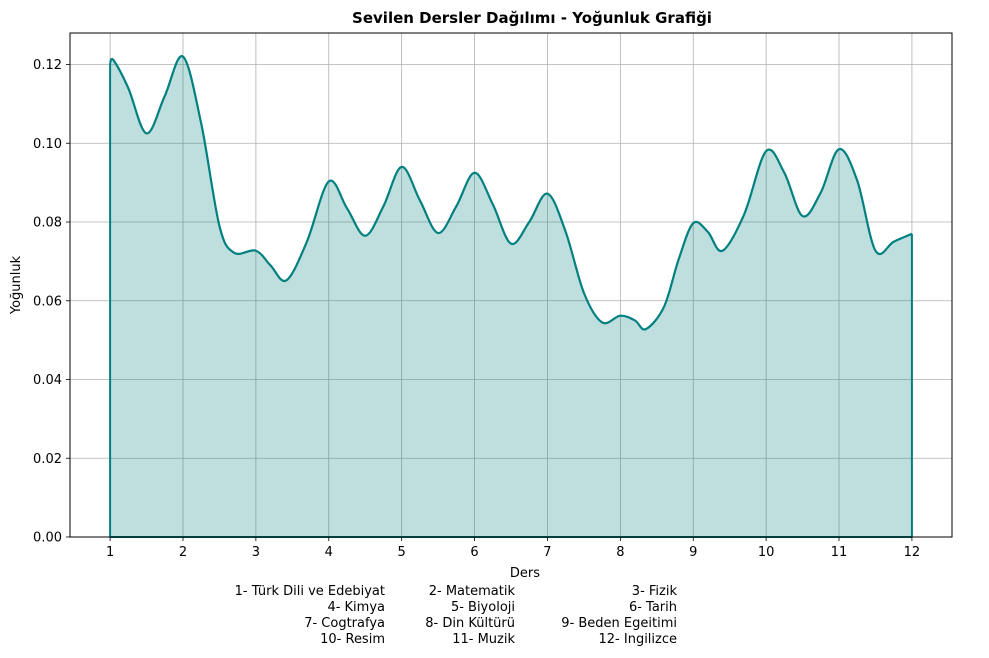 This screenshot has height=658, width=989. I want to click on x-tick-label: 12, so click(912, 552).